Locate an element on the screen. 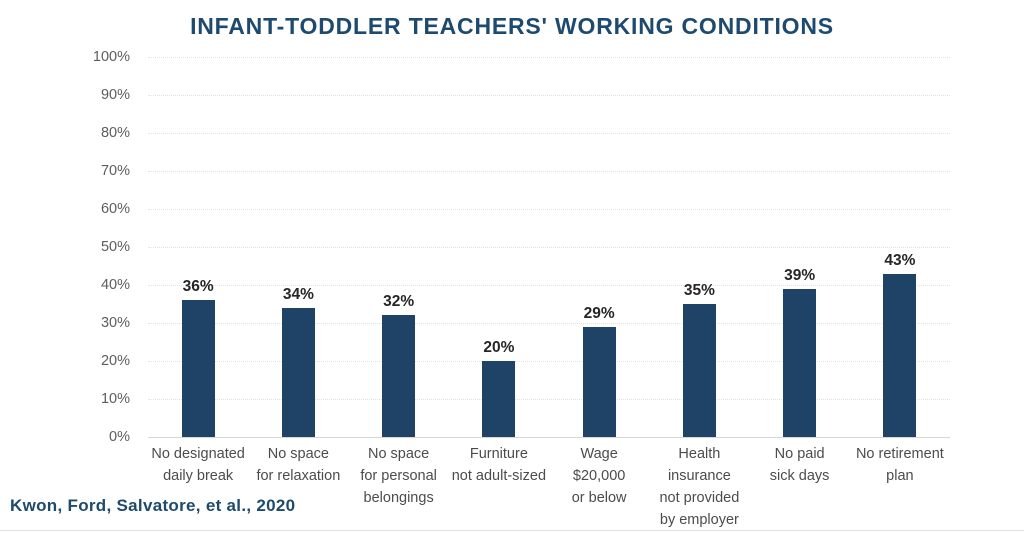  bar-slot: 36% is located at coordinates (198, 247).